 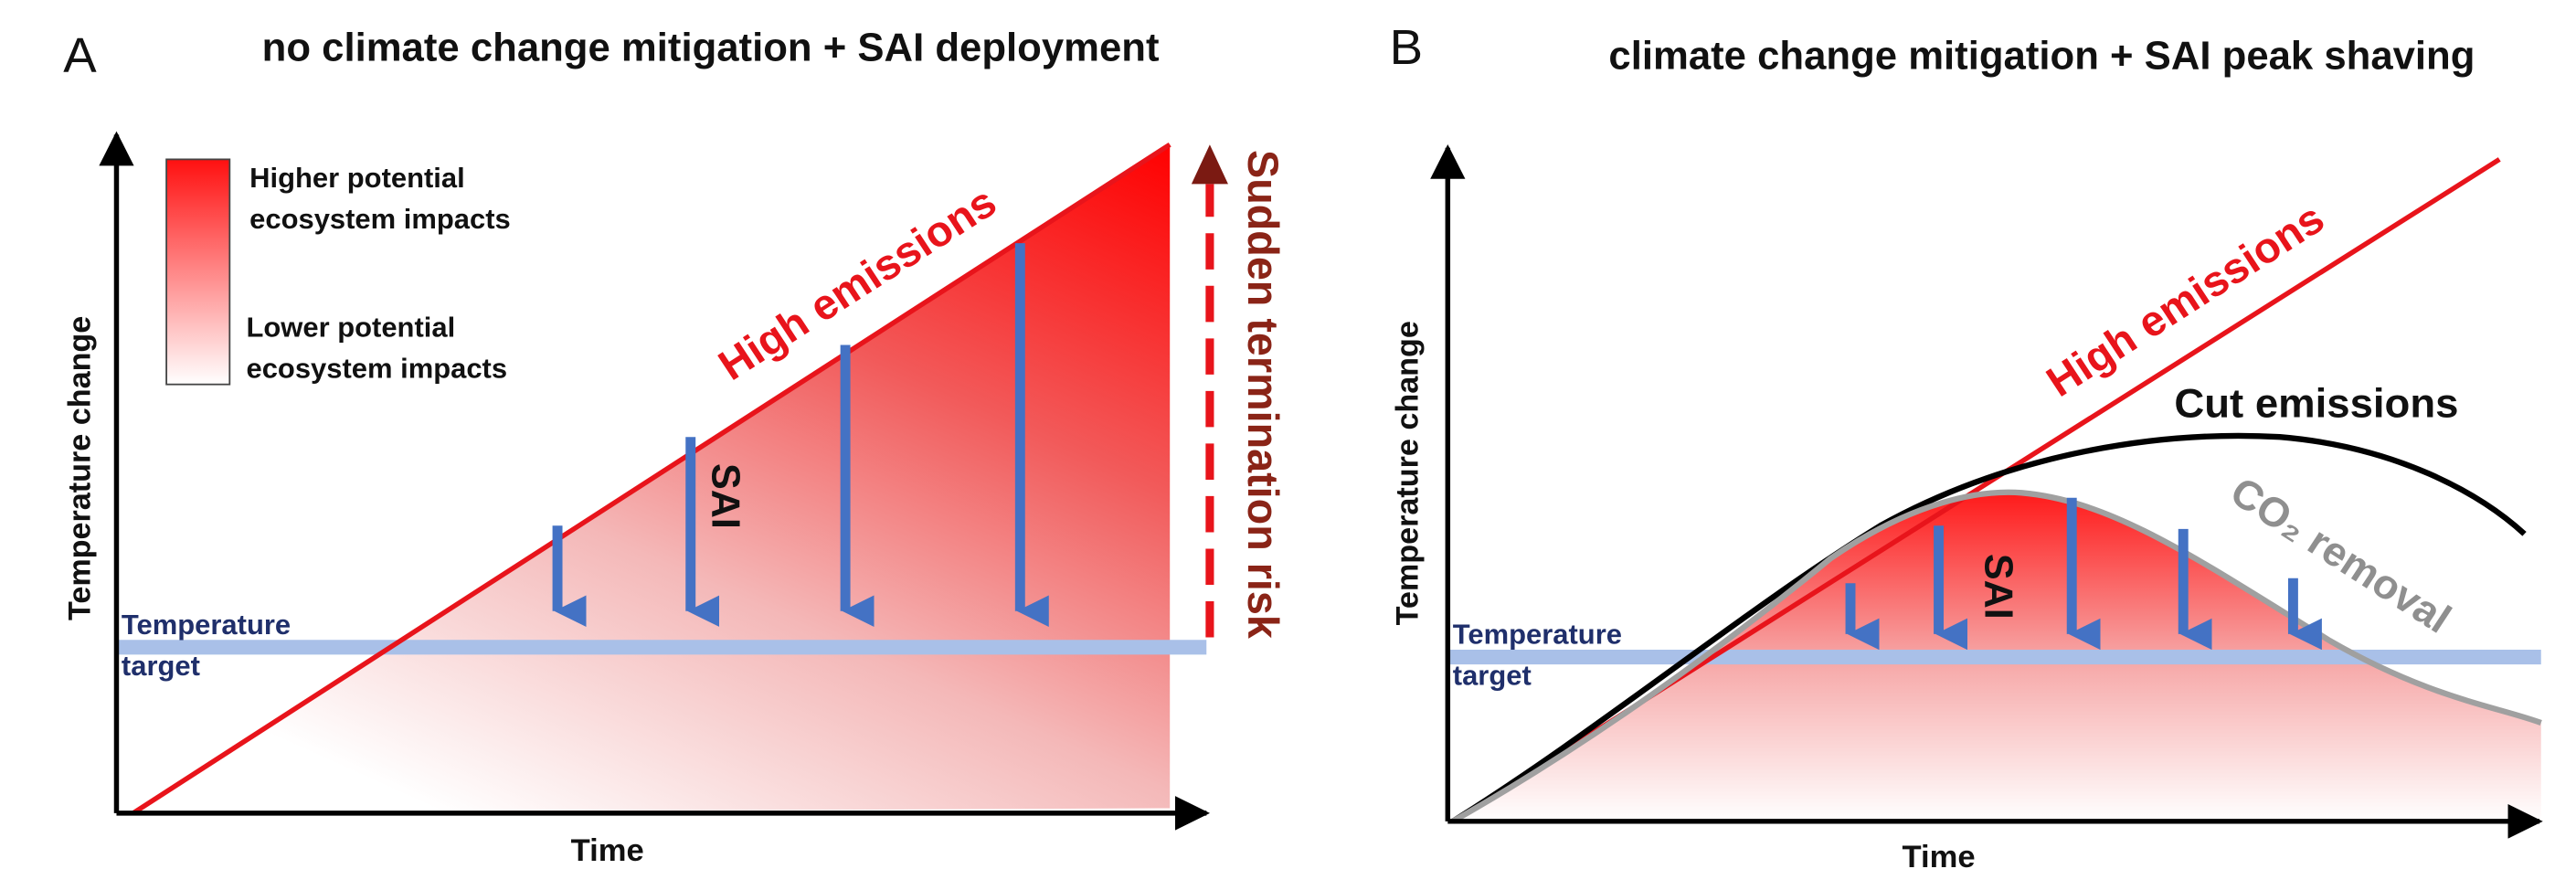 I want to click on termination-arrow-head, so click(x=1209, y=164).